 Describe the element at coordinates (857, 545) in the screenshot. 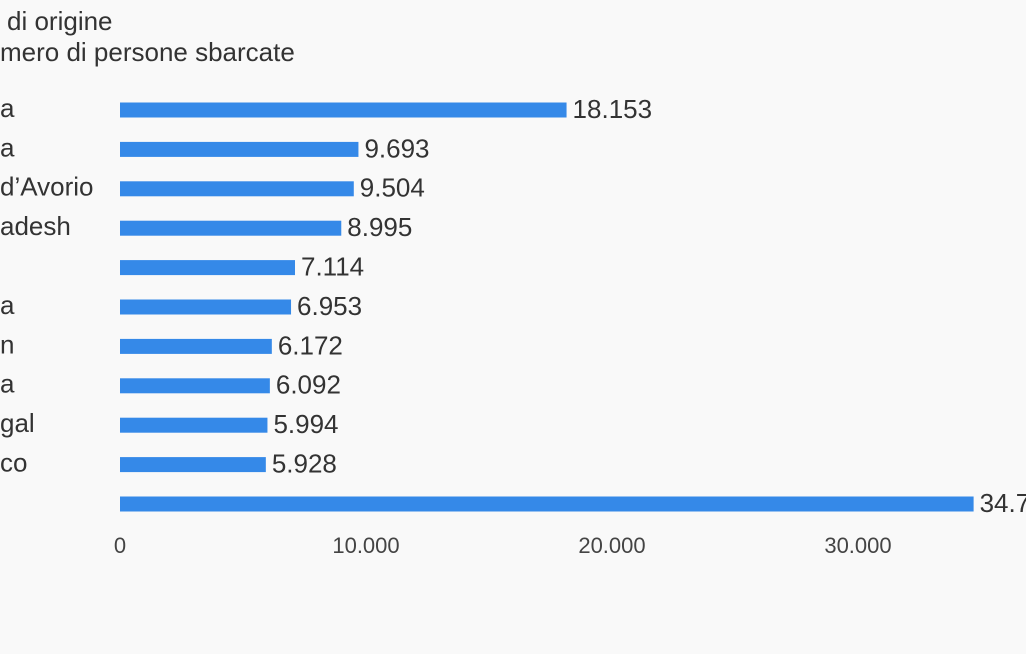

I see `x-tick-label: 30.000` at that location.